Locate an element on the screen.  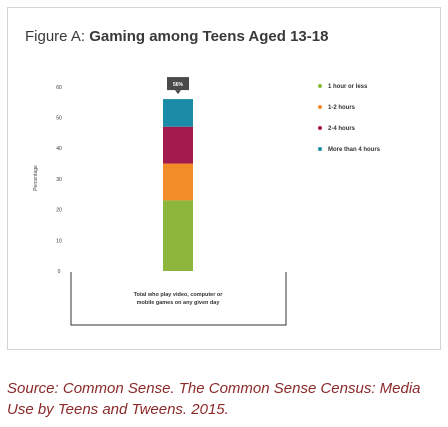
figure-title: Figure A: Gaming among Teens Aged 13-18 is located at coordinates (176, 36).